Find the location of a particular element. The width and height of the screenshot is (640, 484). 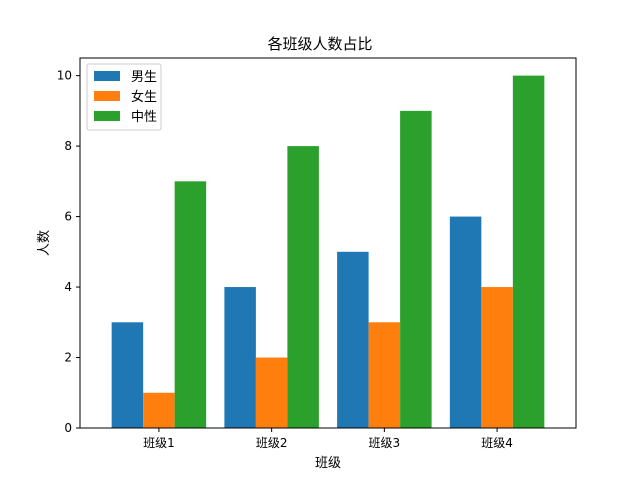

y-tick-label: 6 is located at coordinates (68, 217).